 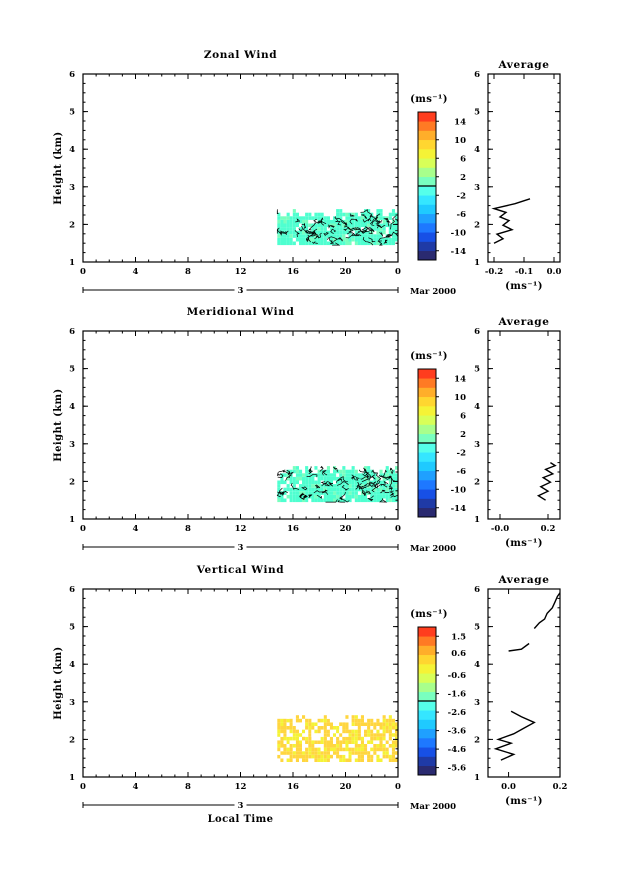 What do you see at coordinates (398, 272) in the screenshot?
I see `x-tick-label: 0` at bounding box center [398, 272].